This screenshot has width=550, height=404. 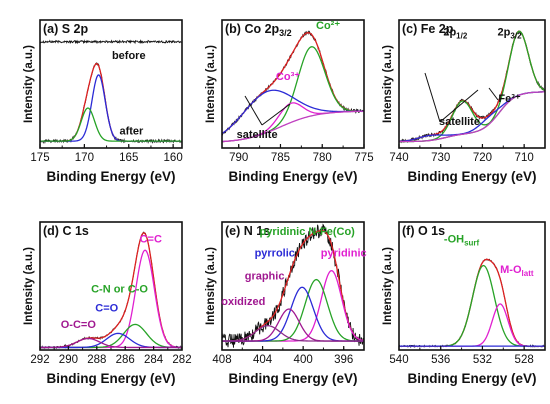 I want to click on annotation-subscript: 1/2, so click(x=462, y=35).